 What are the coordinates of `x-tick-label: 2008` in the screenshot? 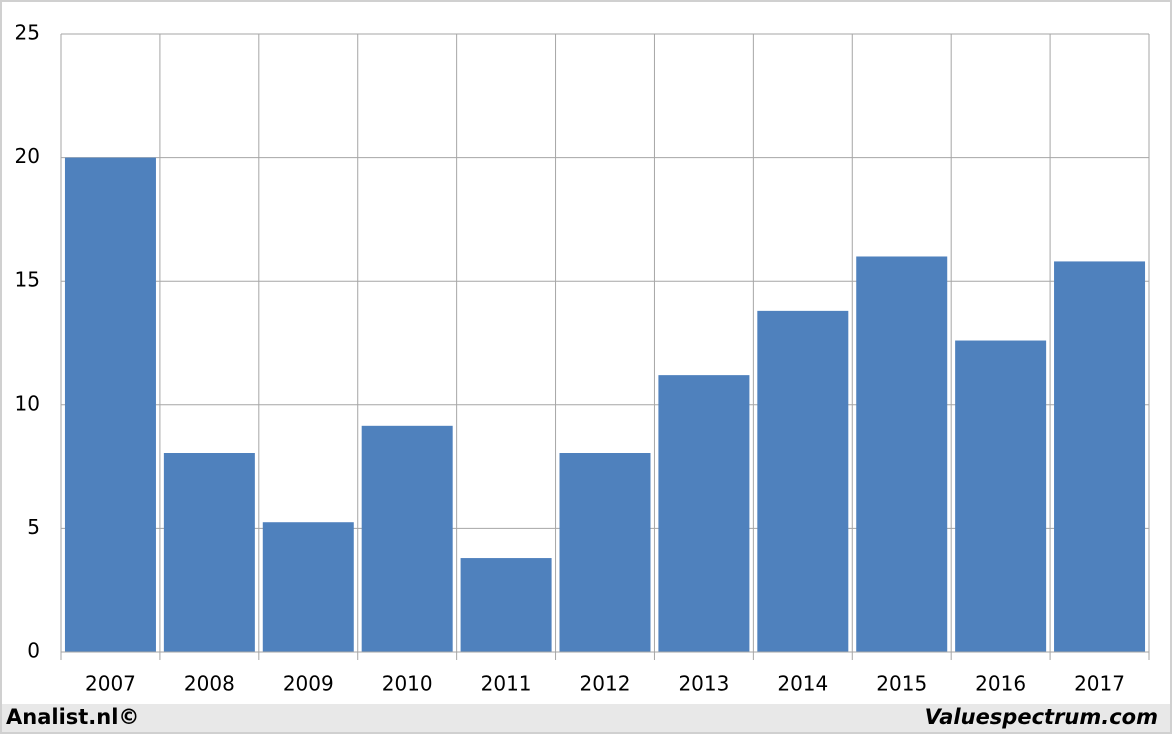 It's located at (209, 684).